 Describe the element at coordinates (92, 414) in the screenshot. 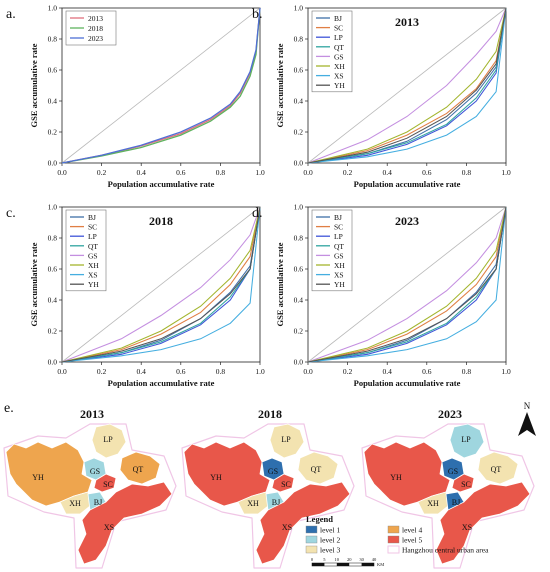

I see `map-year-title: 2013` at that location.